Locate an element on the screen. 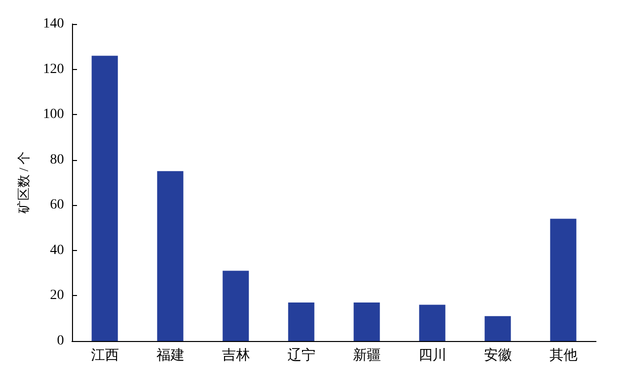 This screenshot has height=374, width=624. x-tick-label: 安徽 is located at coordinates (498, 356).